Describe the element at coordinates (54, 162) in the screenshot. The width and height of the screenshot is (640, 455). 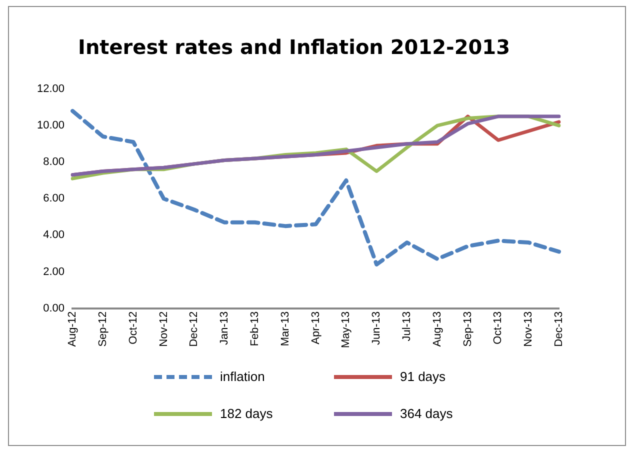
I see `y-tick-label: 8.00` at that location.